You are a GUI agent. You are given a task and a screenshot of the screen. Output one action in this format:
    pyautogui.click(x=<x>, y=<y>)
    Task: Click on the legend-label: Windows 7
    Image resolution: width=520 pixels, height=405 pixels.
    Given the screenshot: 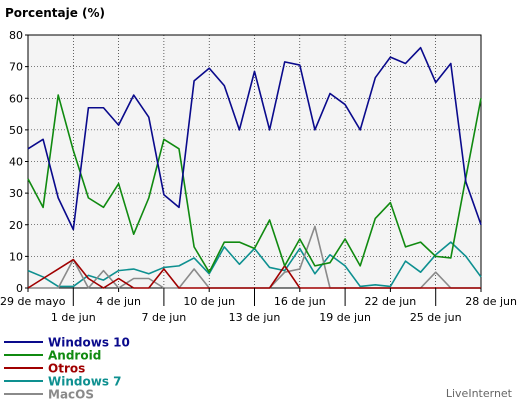 What is the action you would take?
    pyautogui.click(x=84, y=382)
    